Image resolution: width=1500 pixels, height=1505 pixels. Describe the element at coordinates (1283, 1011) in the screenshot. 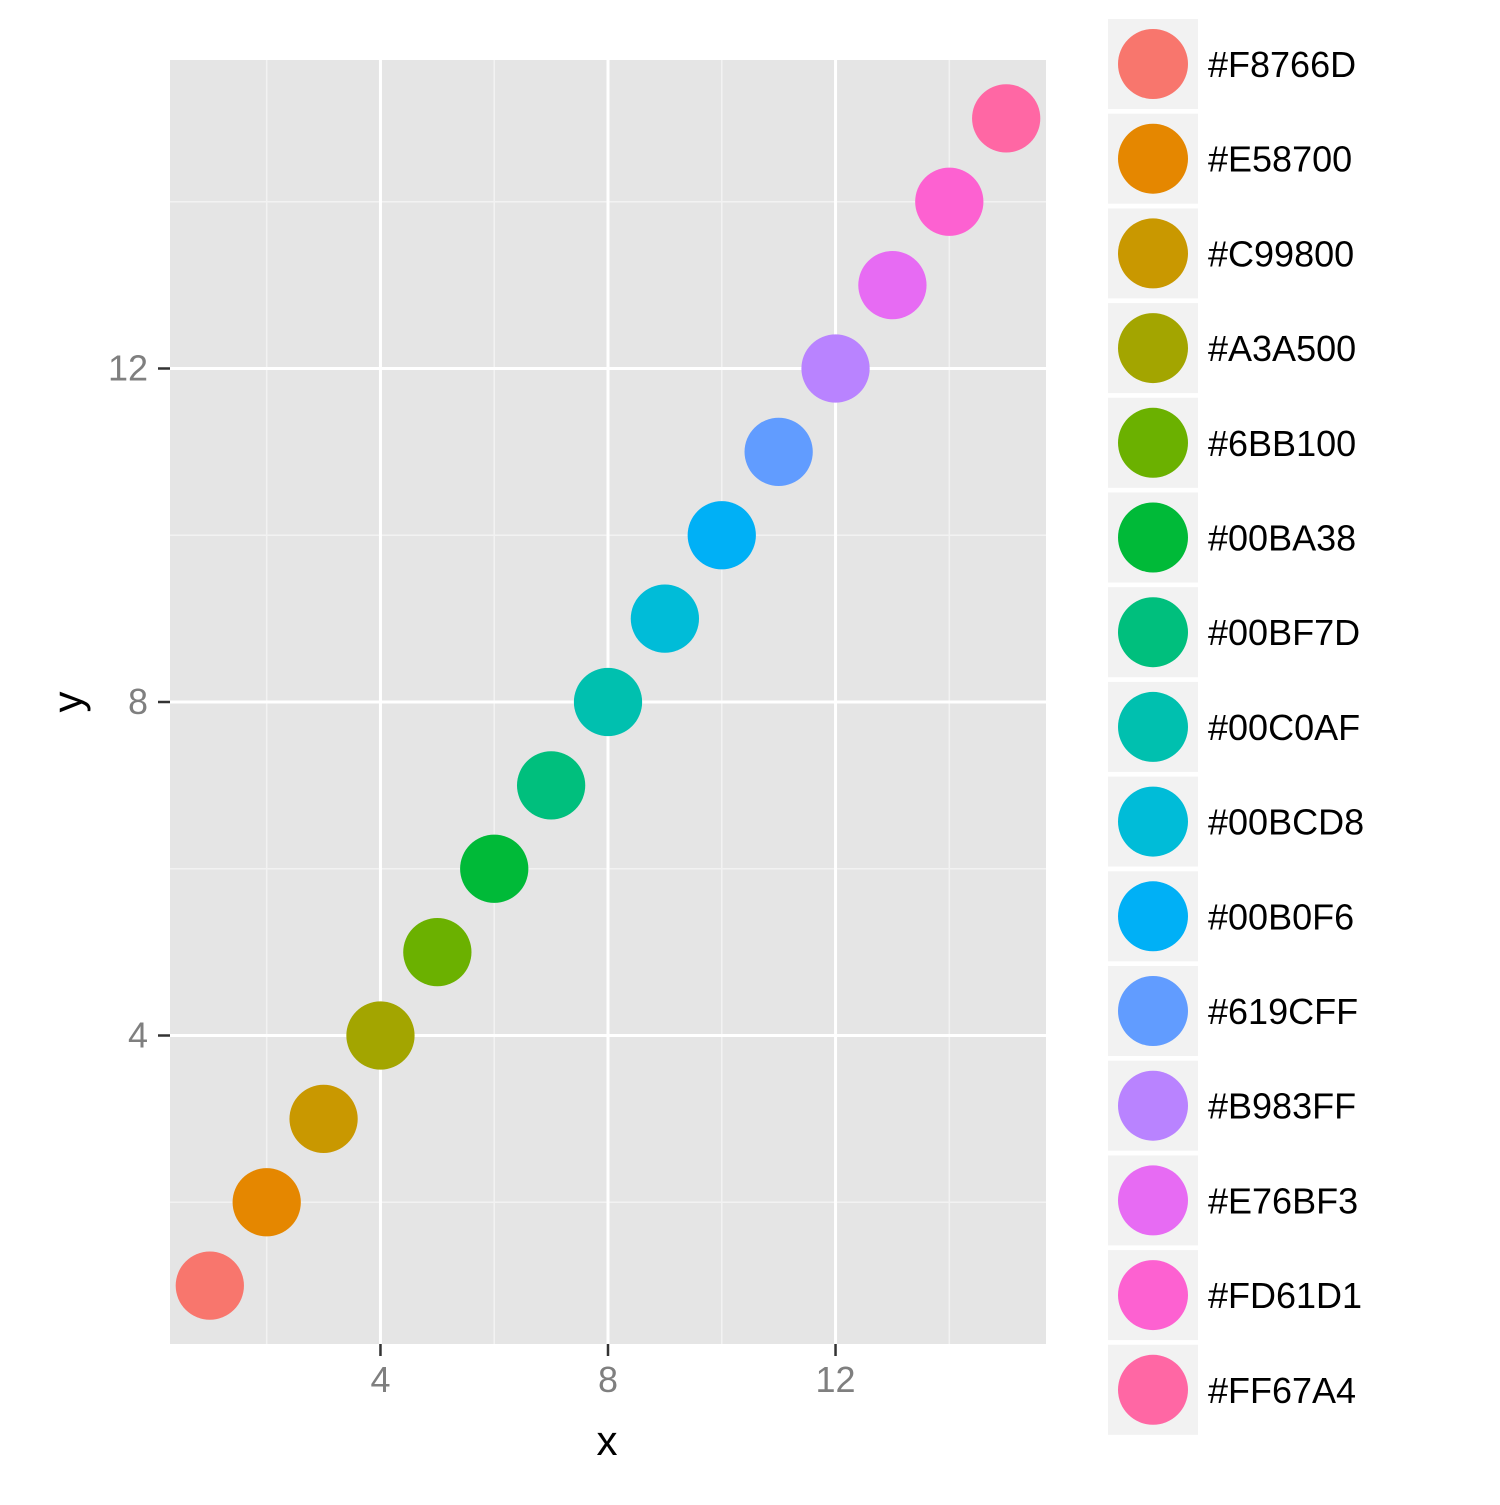

I see `legend-label: #619CFF` at that location.